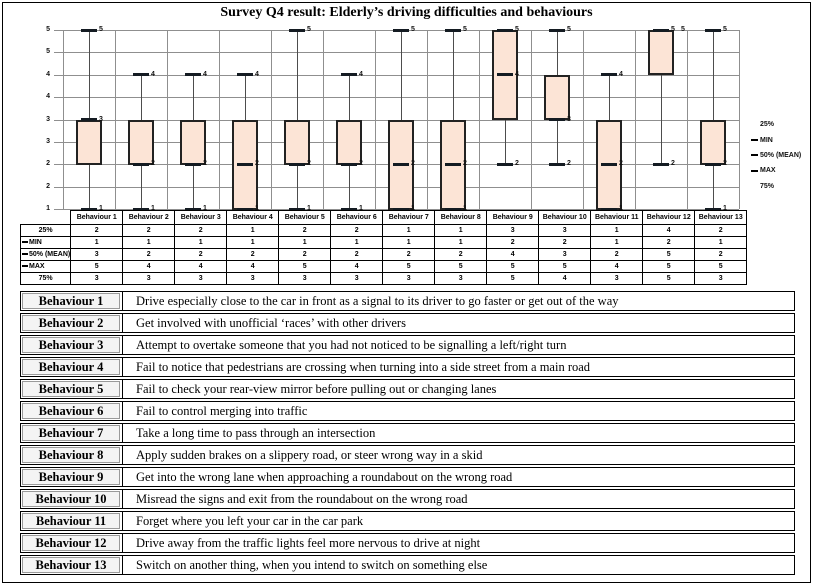 The image size is (813, 585). What do you see at coordinates (517, 163) in the screenshot?
I see `min-value-label: 2` at bounding box center [517, 163].